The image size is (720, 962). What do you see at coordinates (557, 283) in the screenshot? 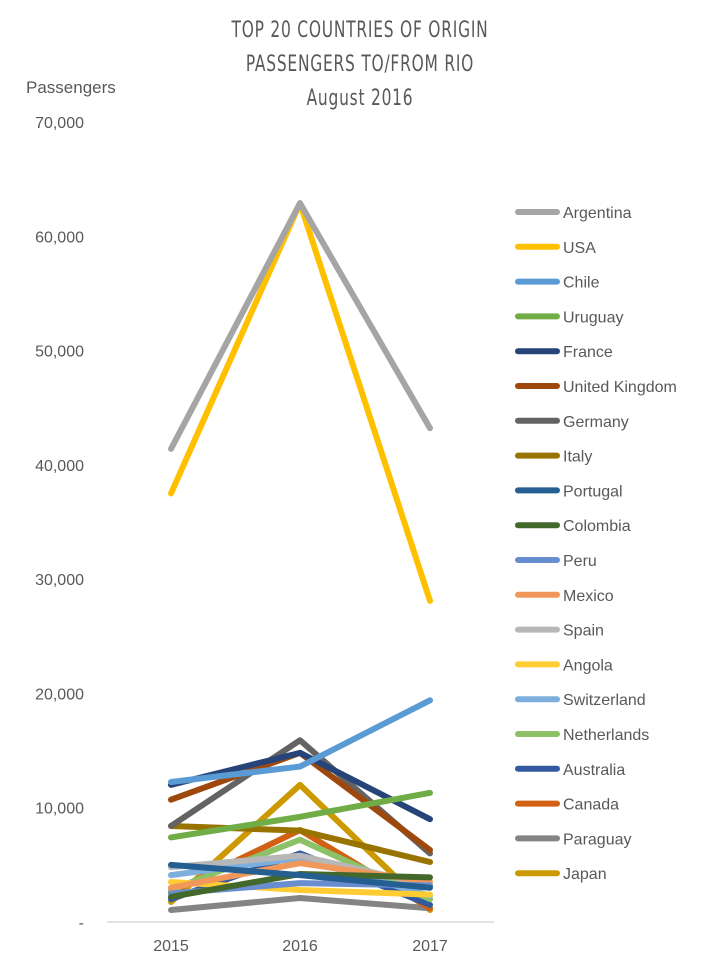
I see `legend-item: Chile` at bounding box center [557, 283].